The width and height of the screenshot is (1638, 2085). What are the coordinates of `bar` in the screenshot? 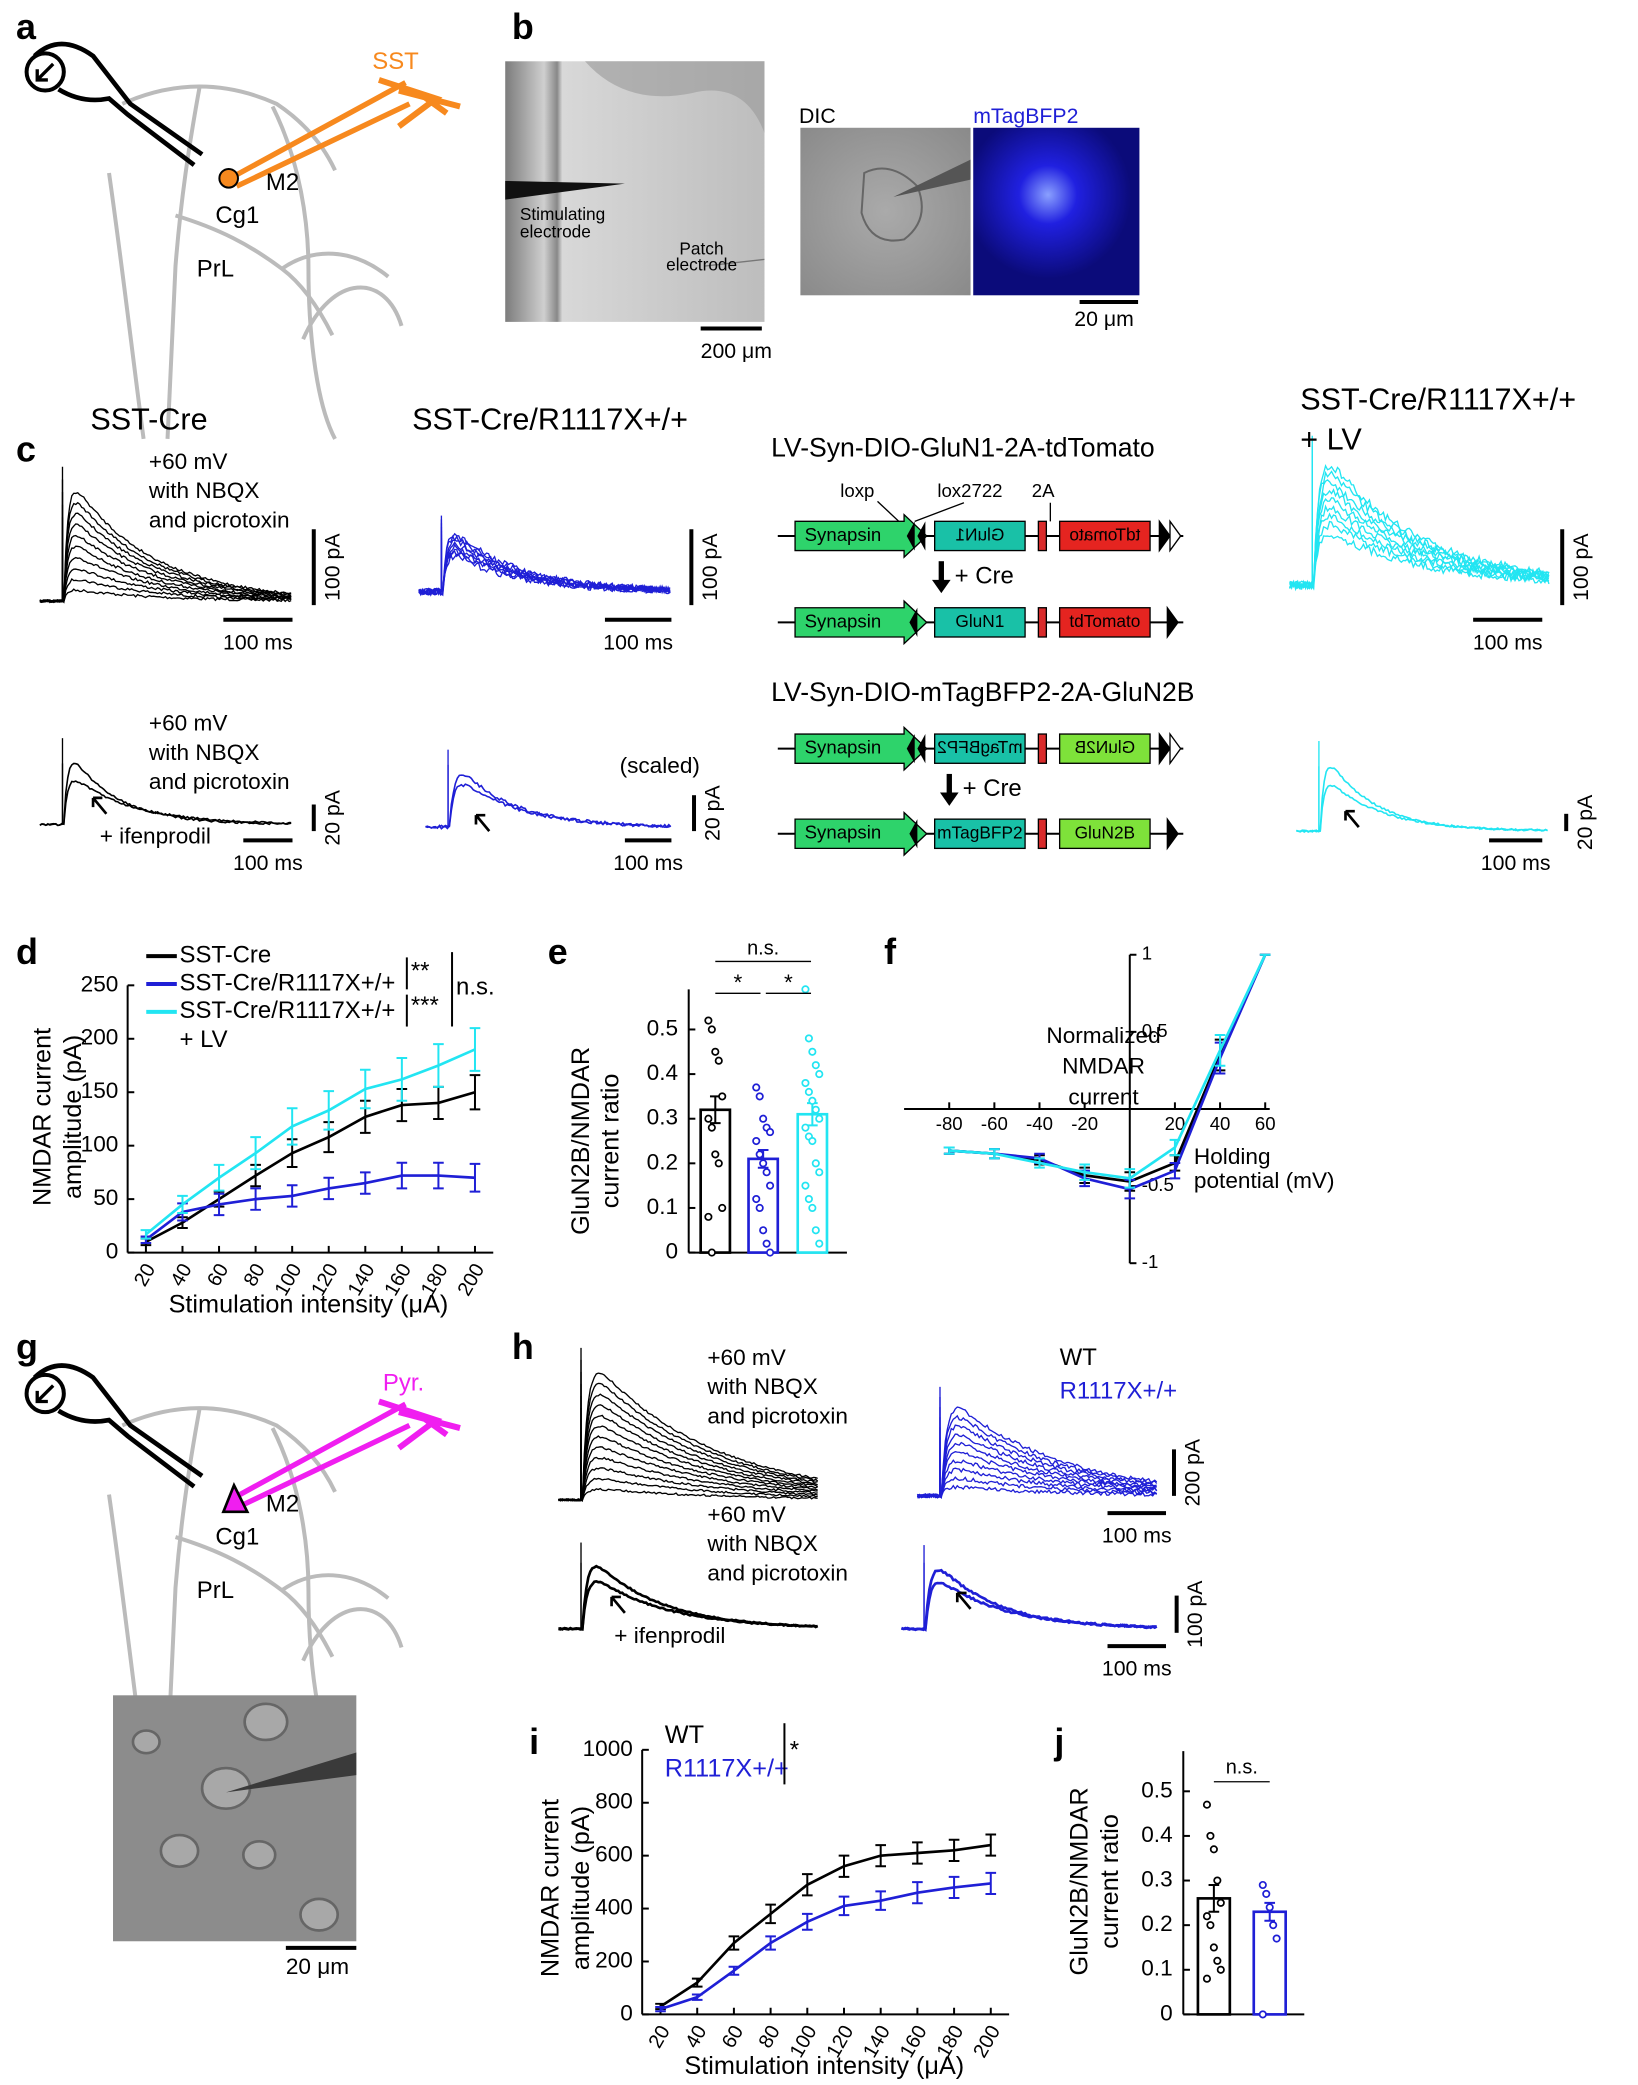 It's located at (715, 1181).